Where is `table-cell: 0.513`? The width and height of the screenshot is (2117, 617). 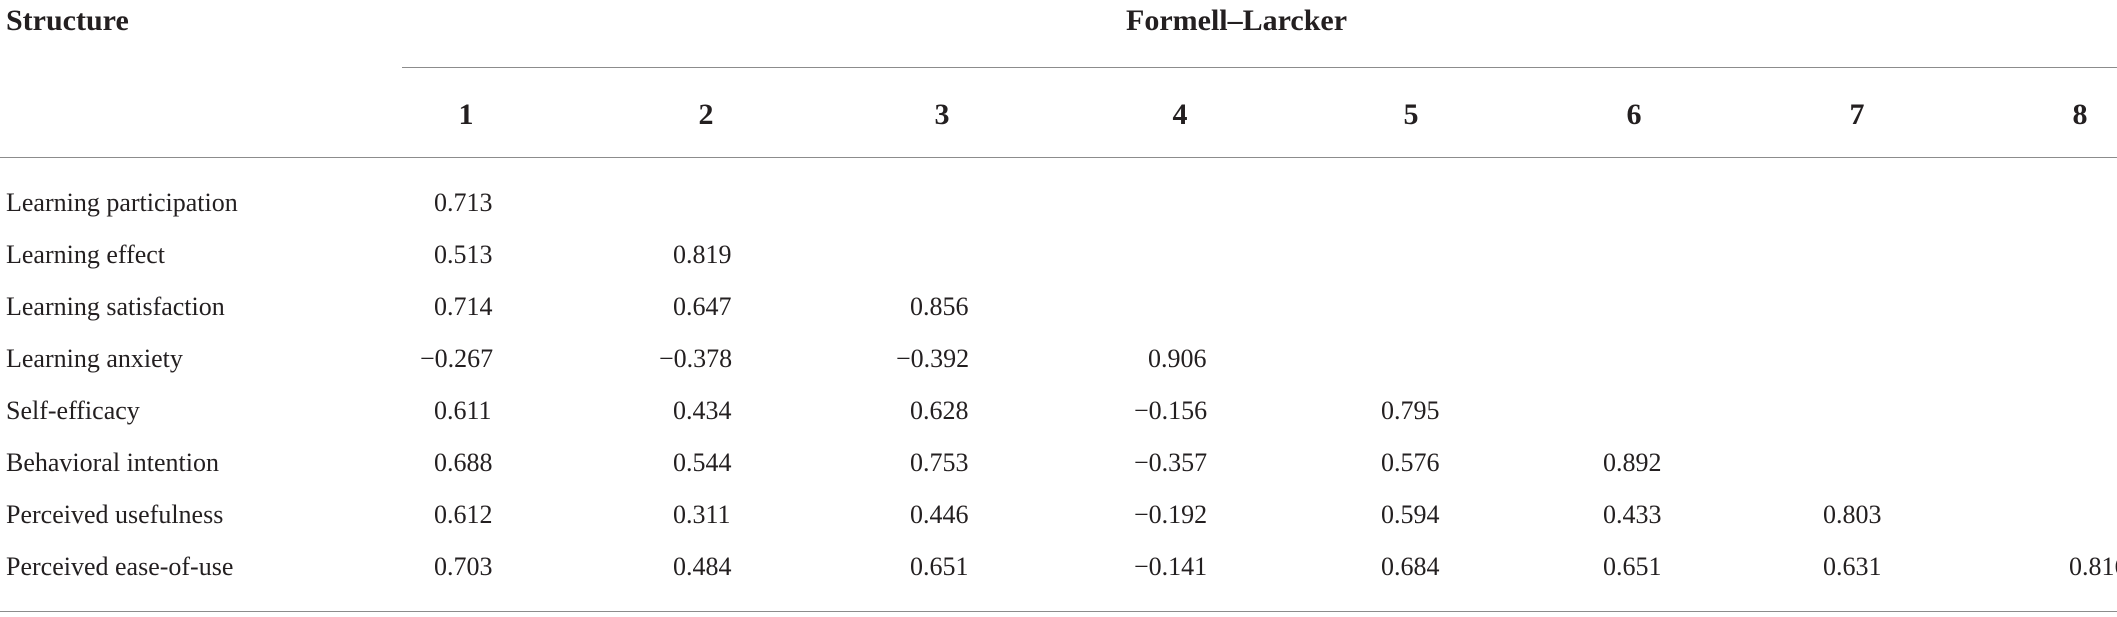 table-cell: 0.513 is located at coordinates (463, 254).